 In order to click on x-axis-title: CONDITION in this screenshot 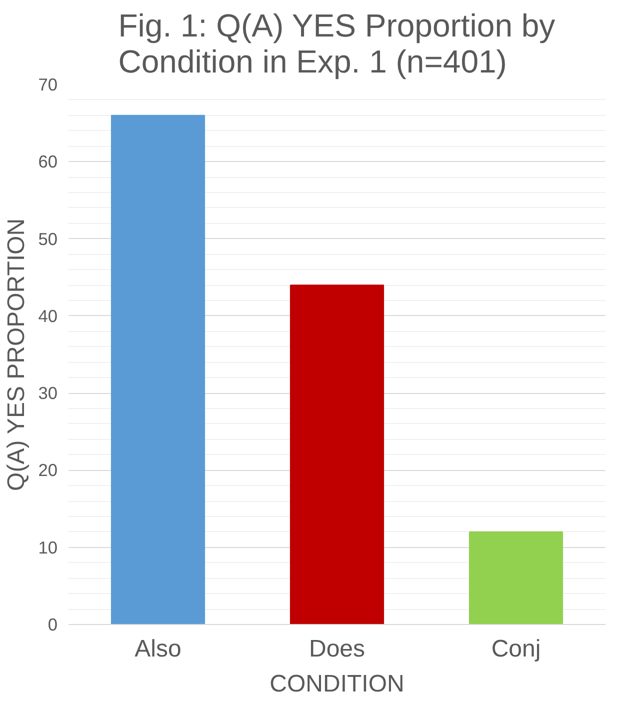, I will do `click(337, 684)`.